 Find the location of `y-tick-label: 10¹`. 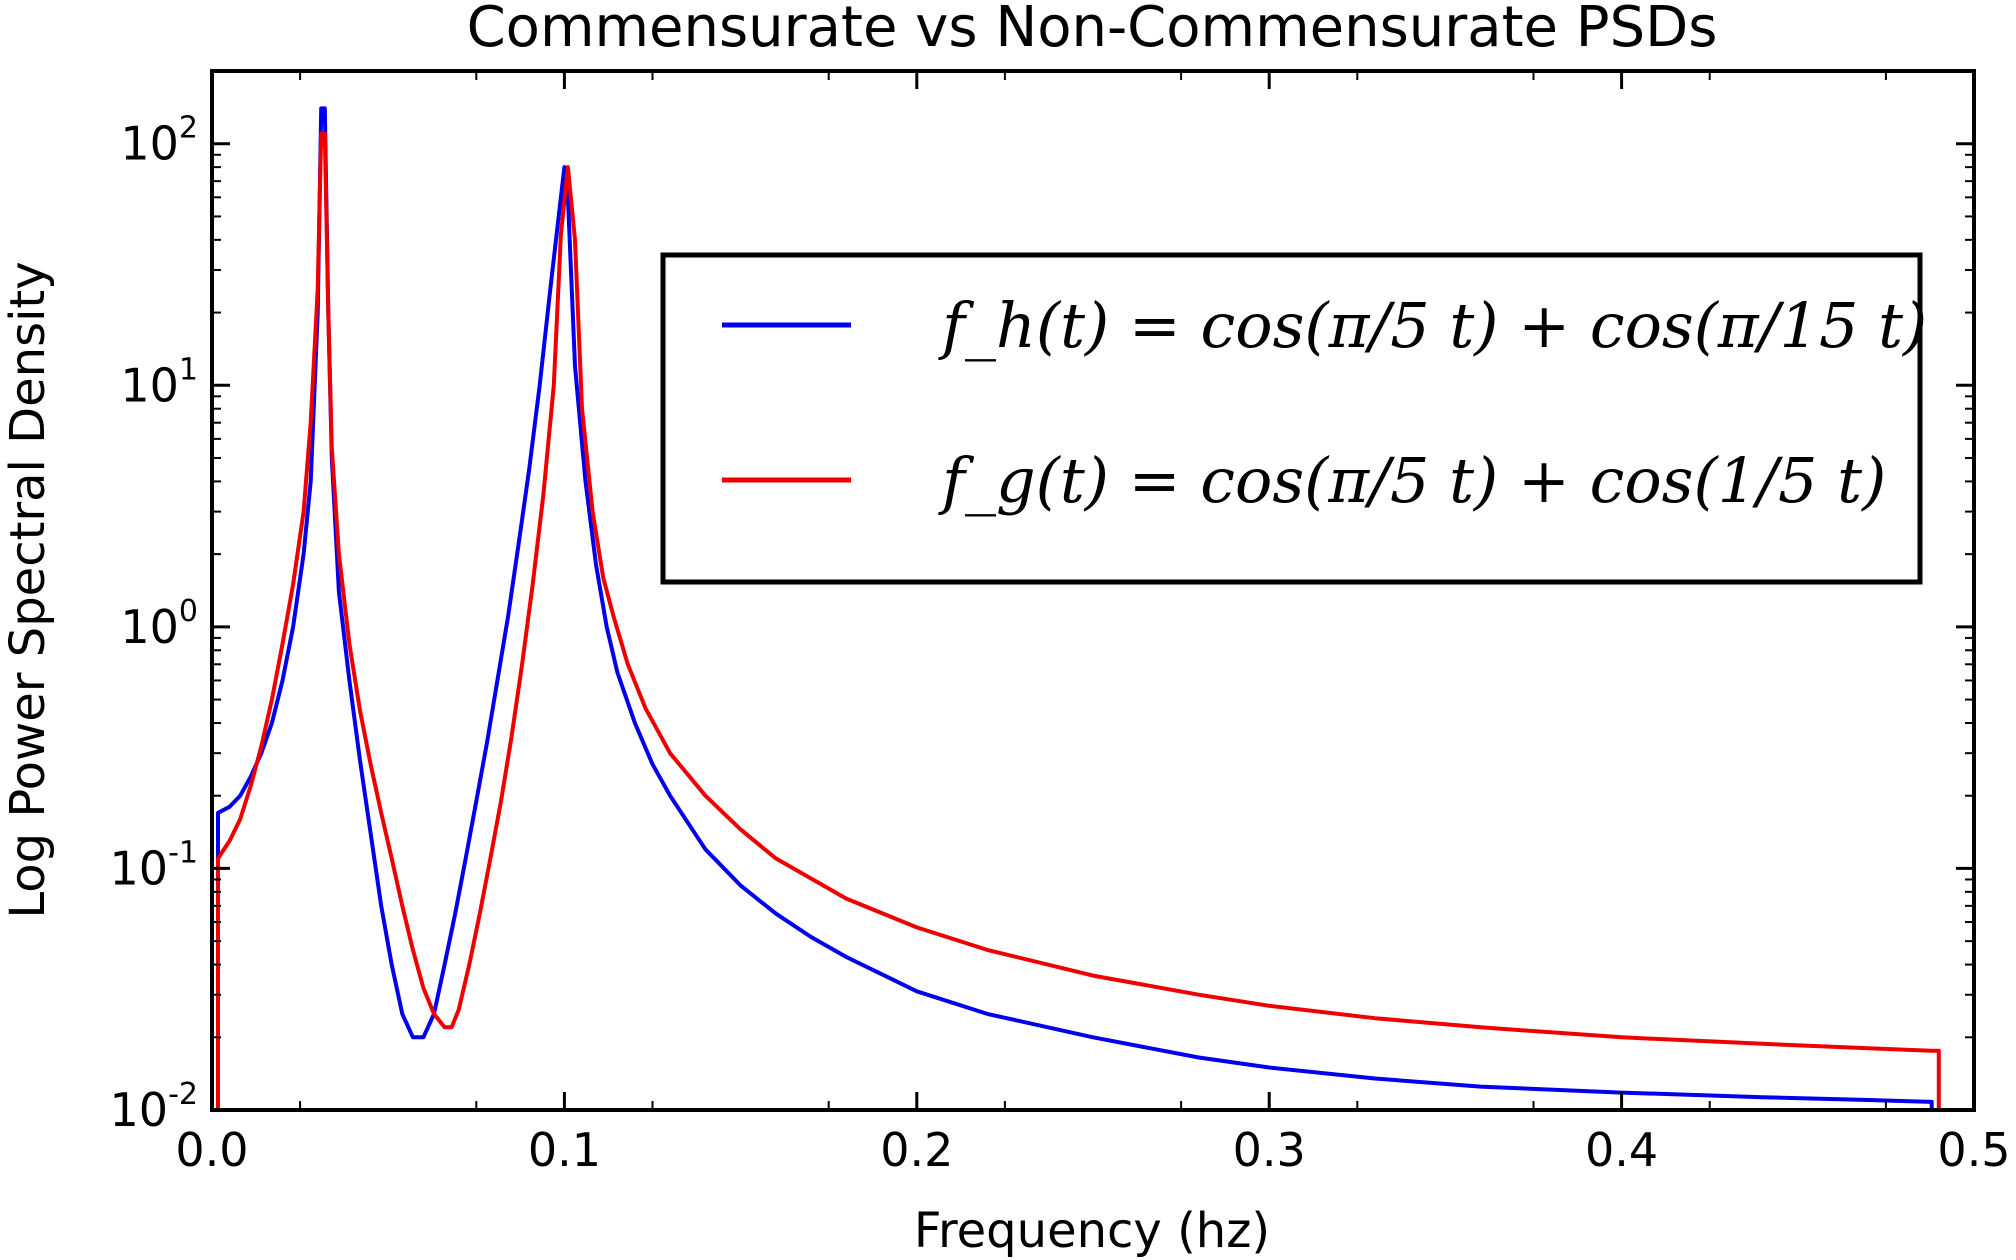

y-tick-label: 10¹ is located at coordinates (159, 382).